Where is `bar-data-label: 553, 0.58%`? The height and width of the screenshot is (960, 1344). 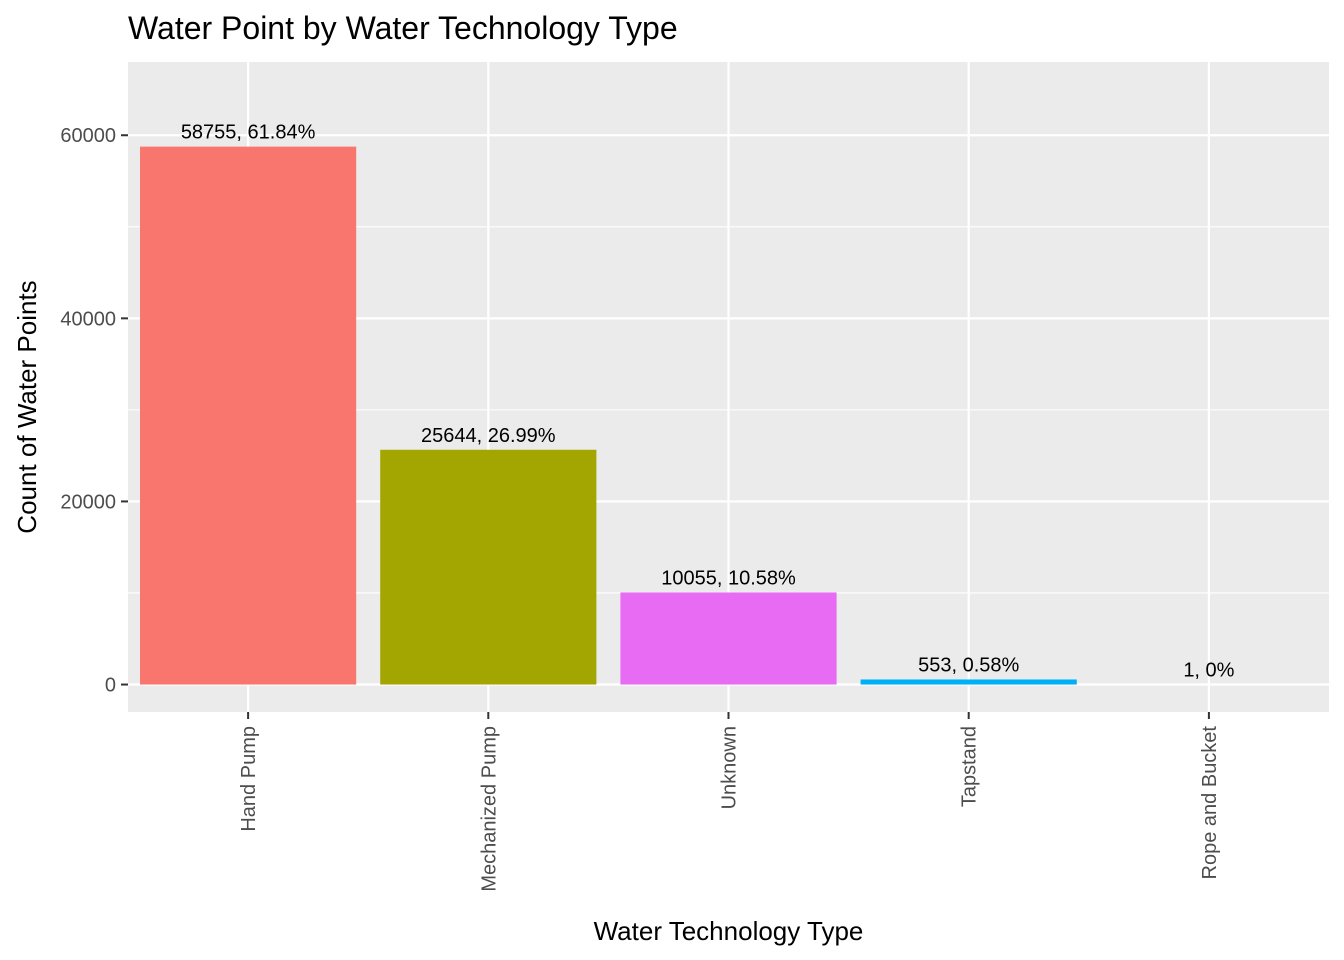 bar-data-label: 553, 0.58% is located at coordinates (968, 665).